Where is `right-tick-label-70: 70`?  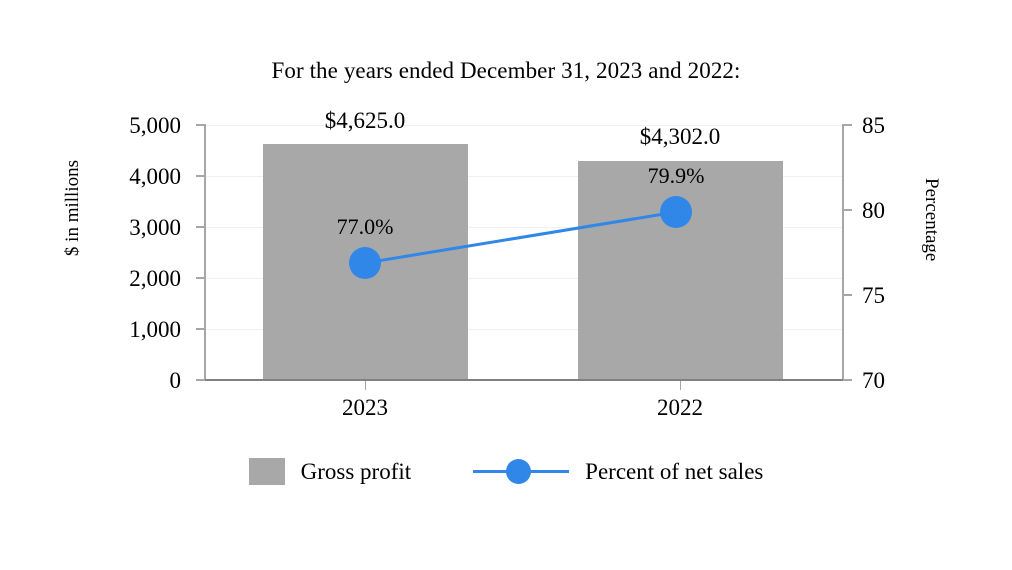 right-tick-label-70: 70 is located at coordinates (873, 380).